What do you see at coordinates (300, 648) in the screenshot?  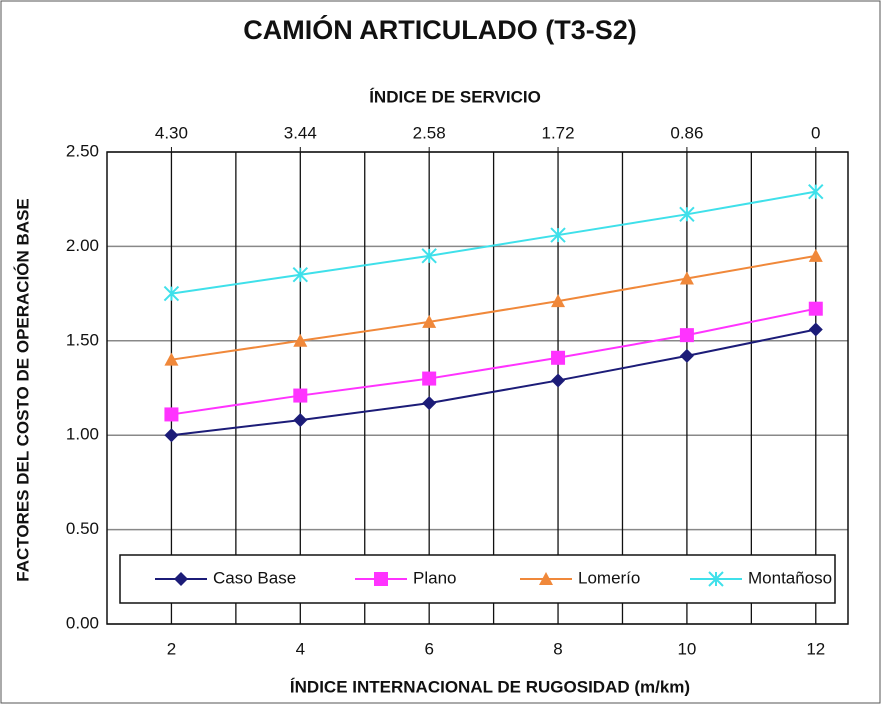 I see `x-tick-label: 4` at bounding box center [300, 648].